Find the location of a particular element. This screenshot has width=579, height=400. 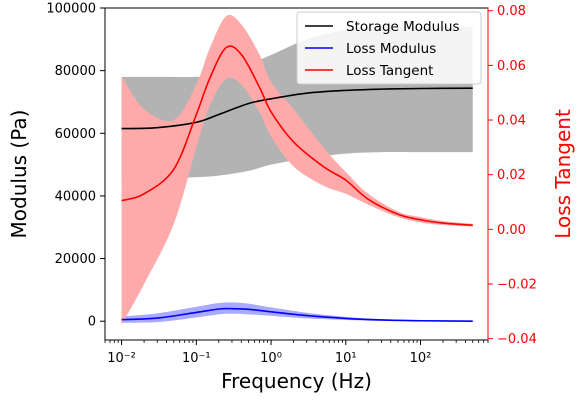

y2-tick-label: 0.06 is located at coordinates (511, 66).